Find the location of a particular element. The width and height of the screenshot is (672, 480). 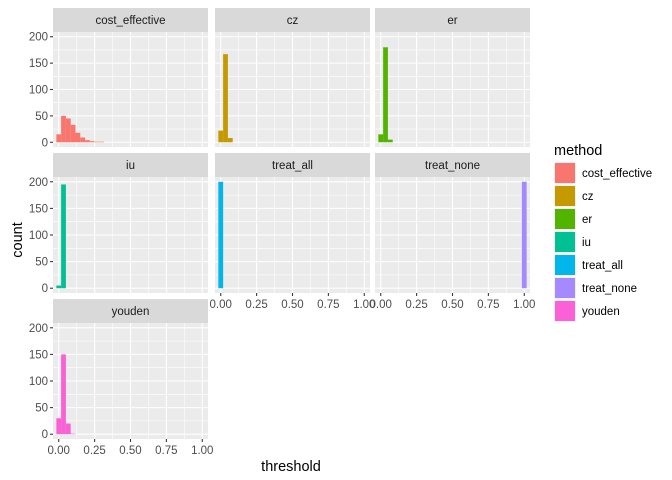

facet-label-cz: cz is located at coordinates (293, 21).